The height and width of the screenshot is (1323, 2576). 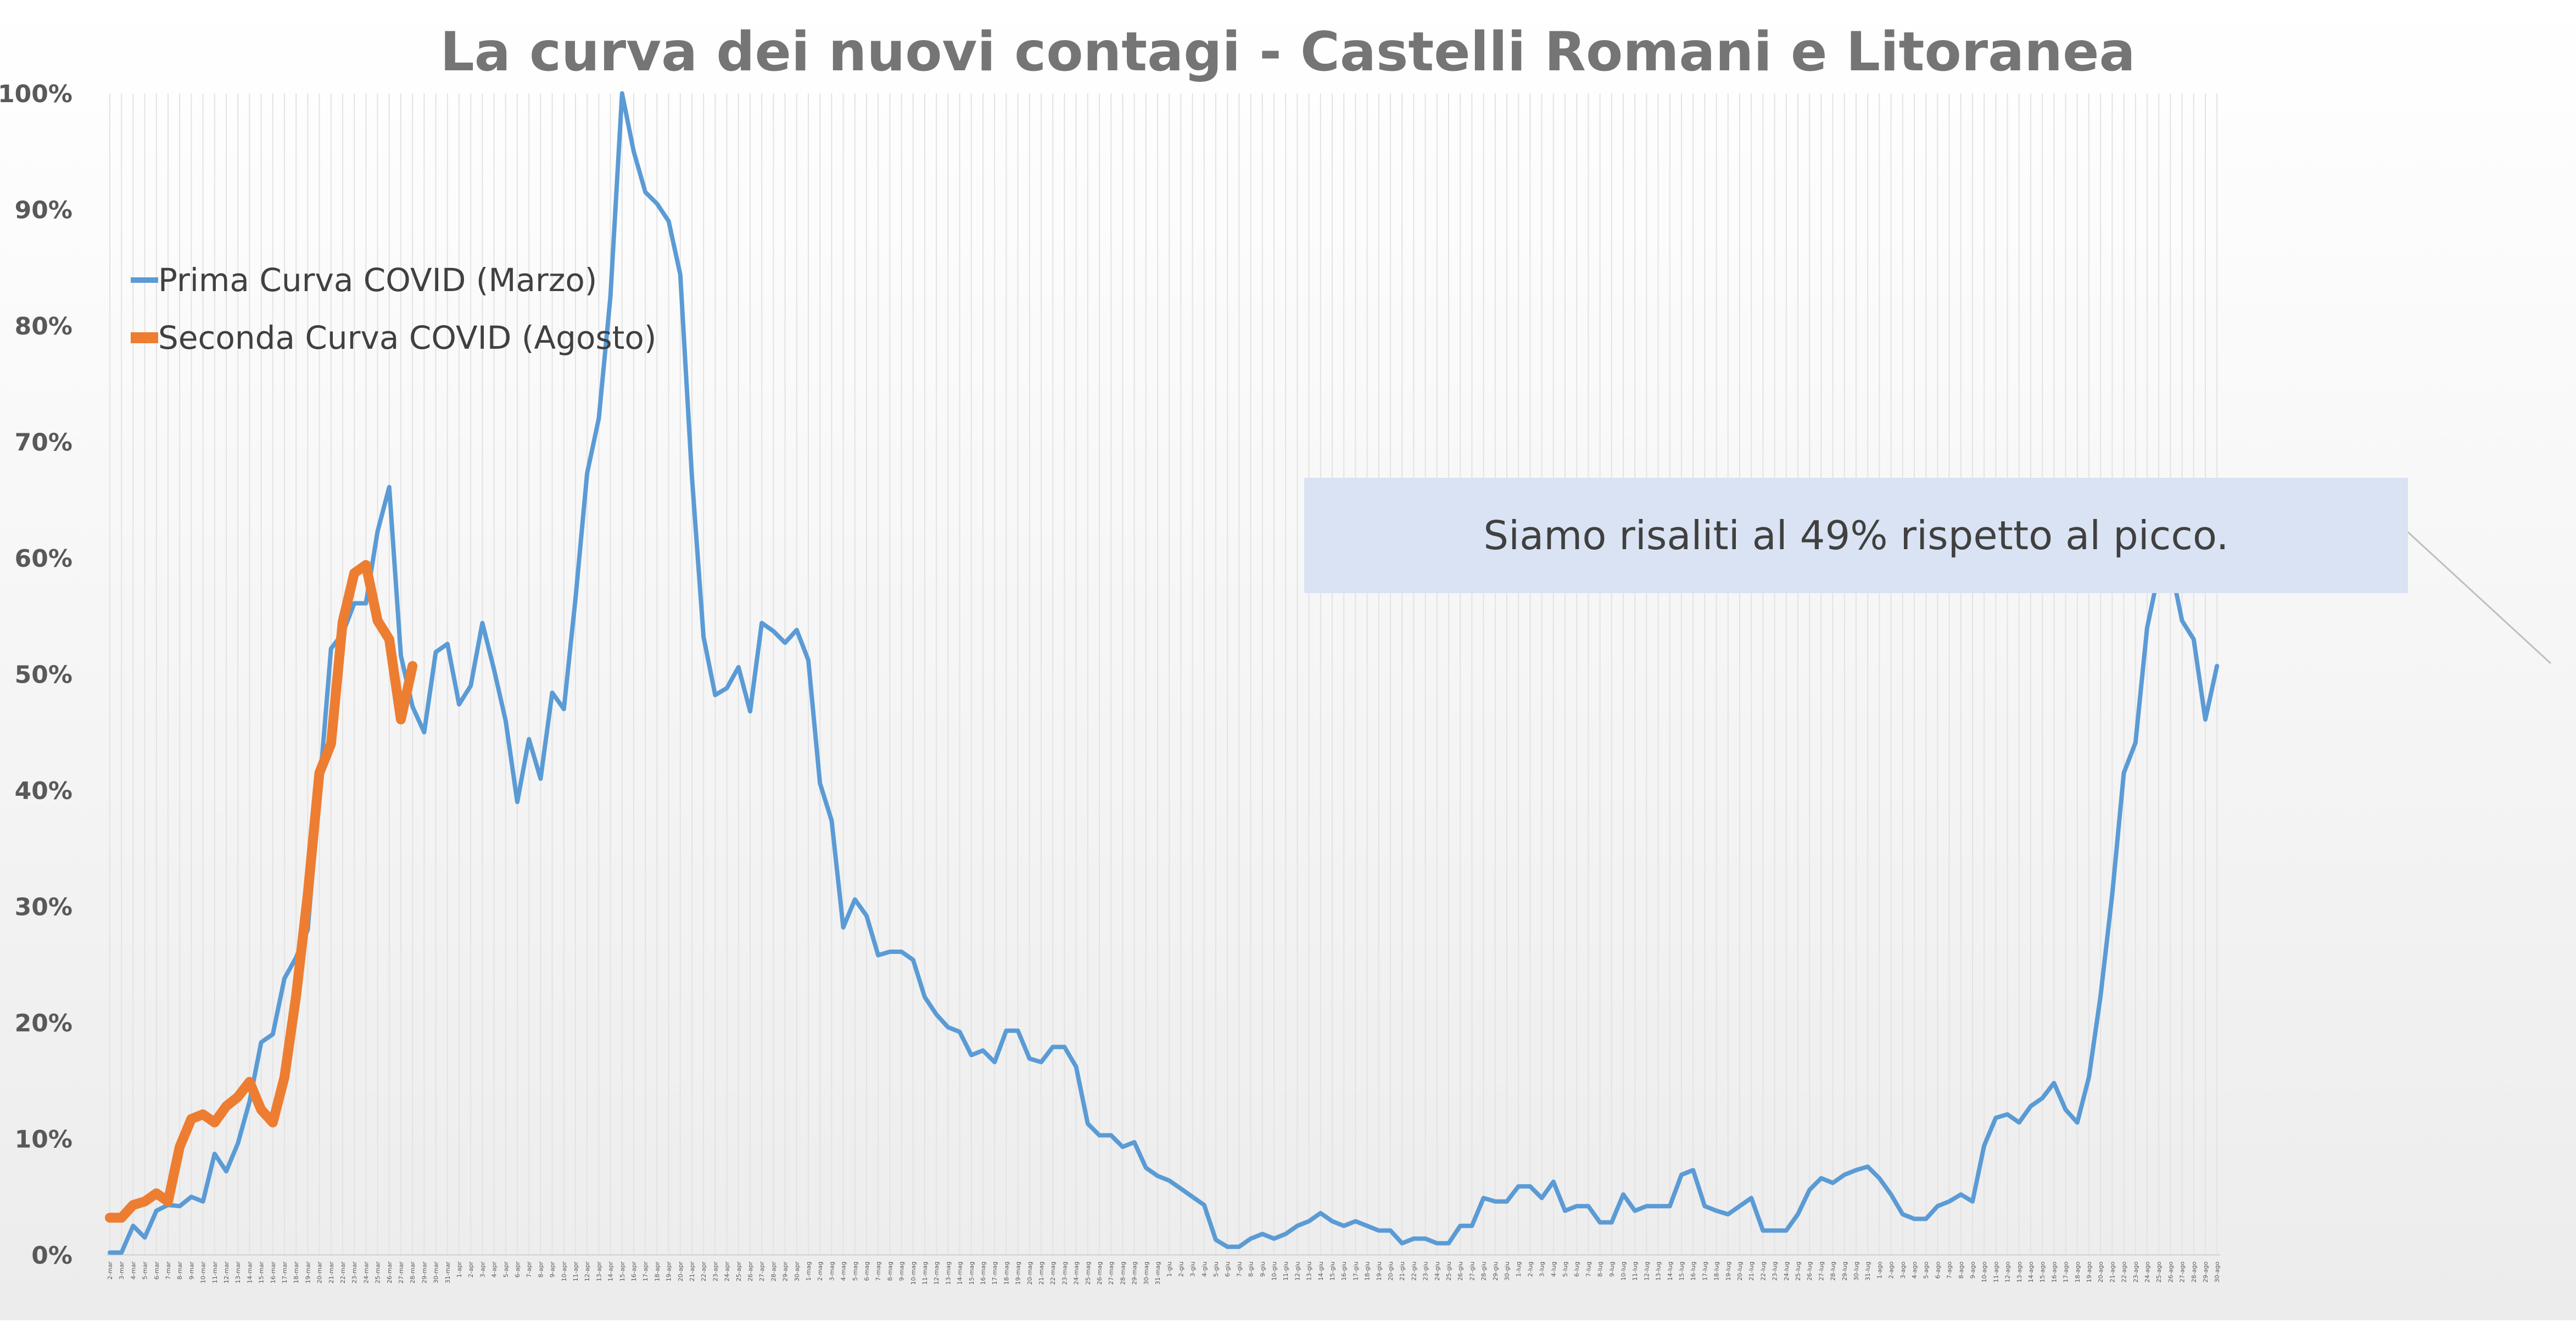 What do you see at coordinates (588, 1271) in the screenshot?
I see `x-tick-label: 12-apr` at bounding box center [588, 1271].